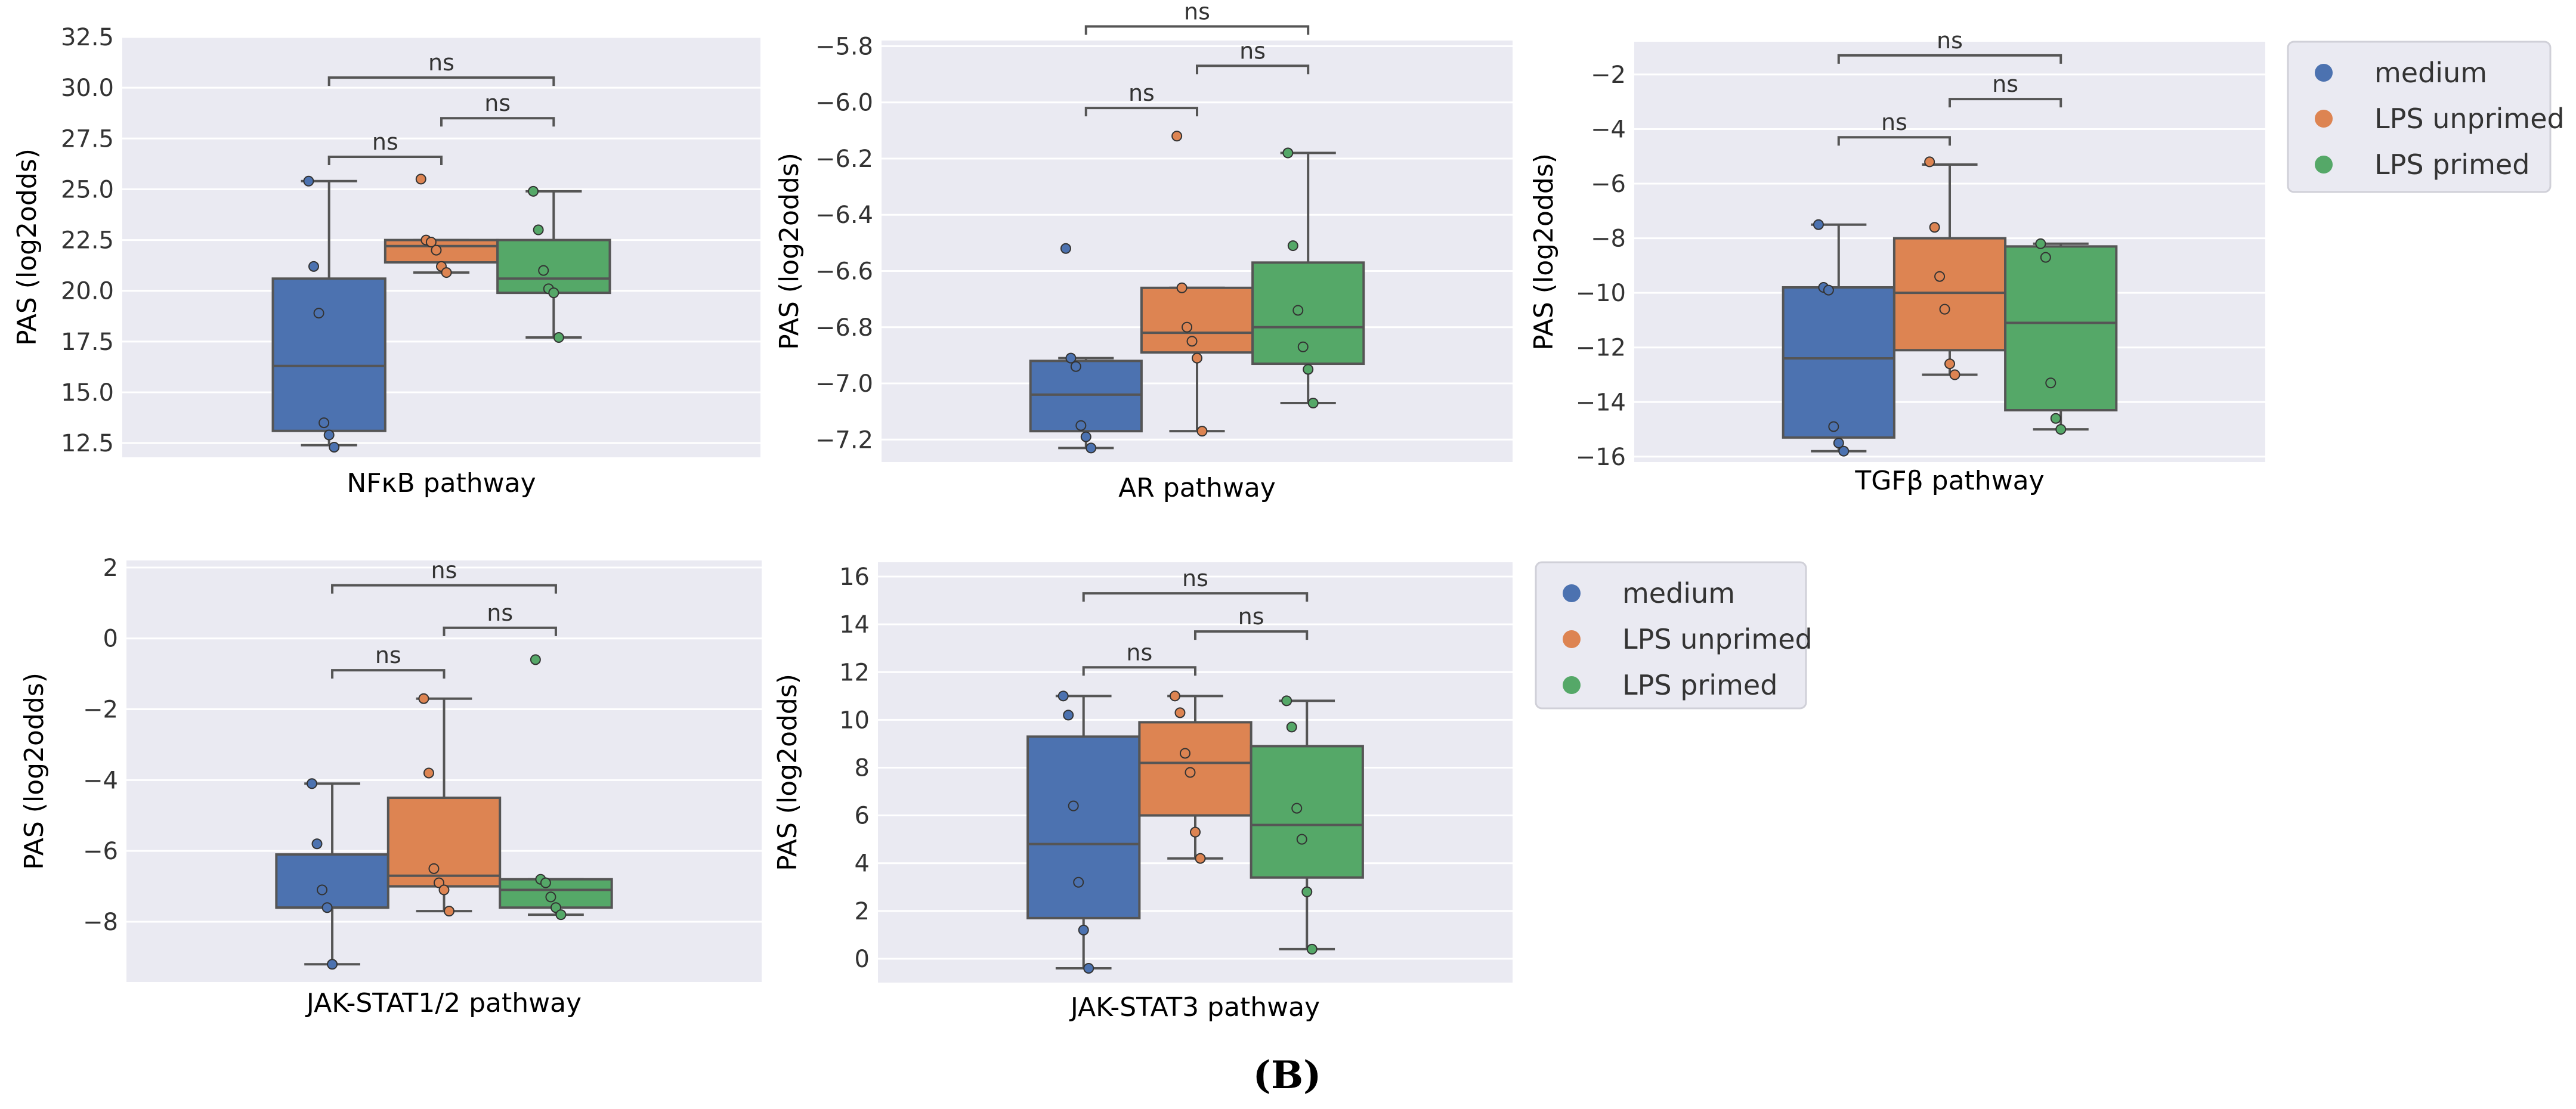 The height and width of the screenshot is (1109, 2576). Describe the element at coordinates (87, 189) in the screenshot. I see `y-tick-label: 25.0` at that location.